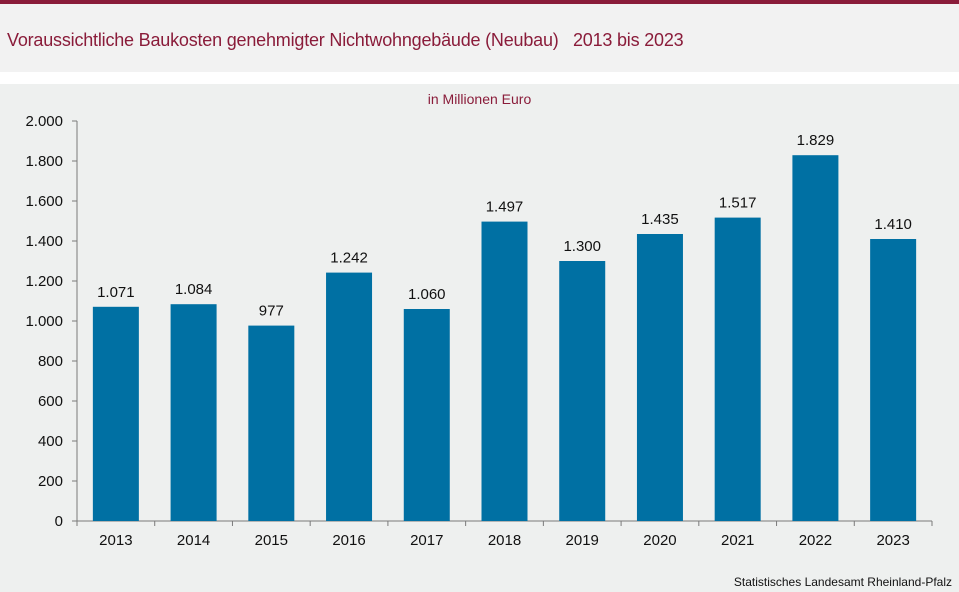  Describe the element at coordinates (271, 311) in the screenshot. I see `data-label: 977` at that location.